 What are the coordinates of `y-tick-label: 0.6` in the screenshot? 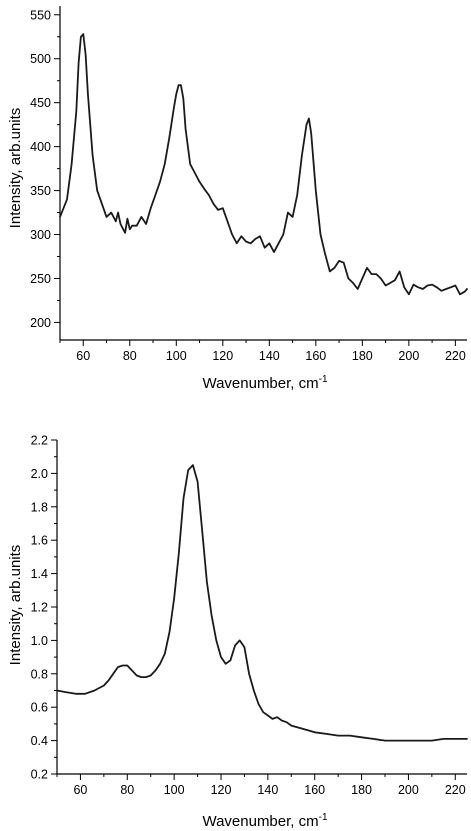 It's located at (39, 708).